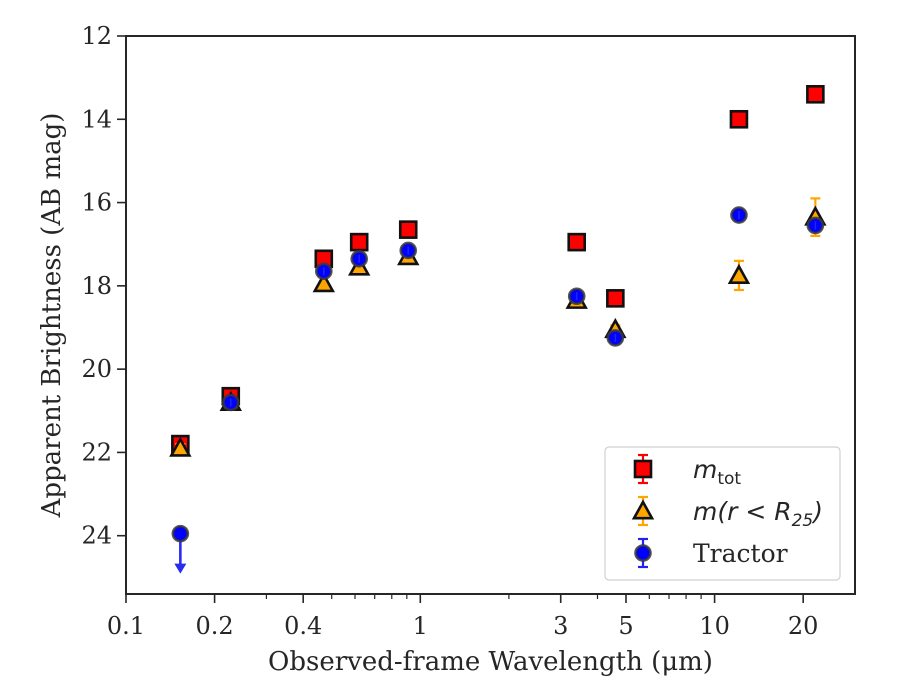 The height and width of the screenshot is (700, 900). I want to click on legend-marker-triangle, so click(643, 509).